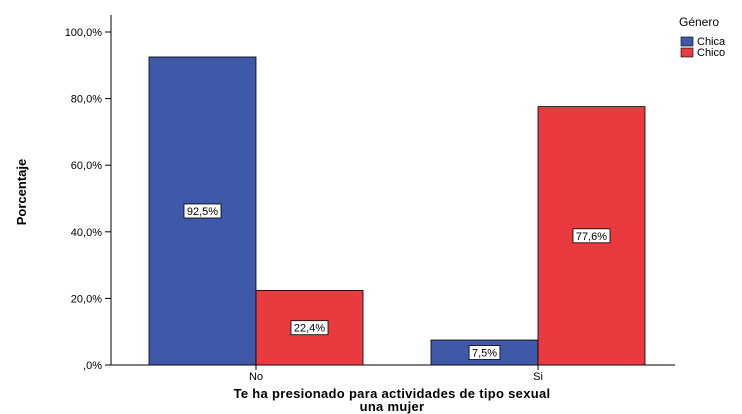 Image resolution: width=742 pixels, height=414 pixels. Describe the element at coordinates (86, 166) in the screenshot. I see `y-tick-label: 60,0%` at that location.